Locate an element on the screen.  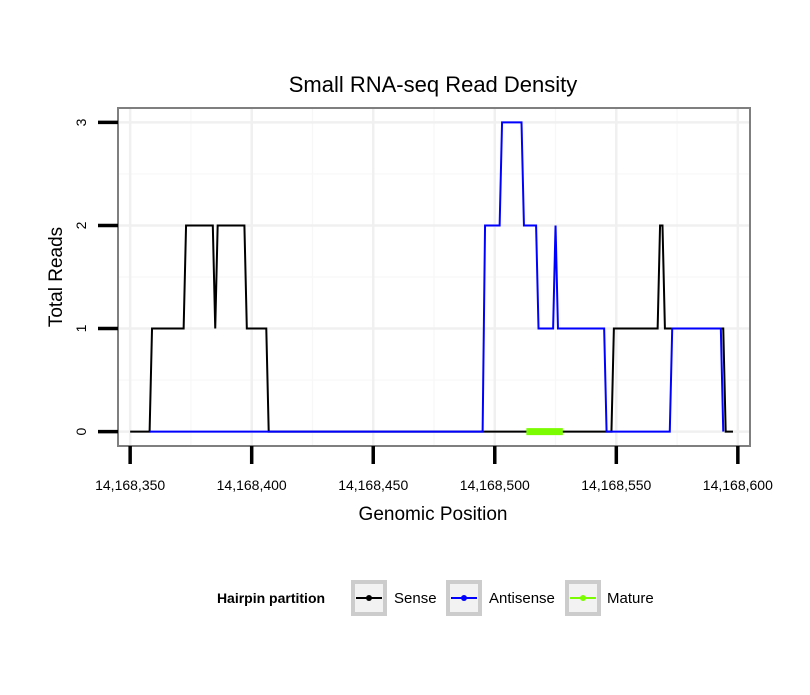
y-tick-label: 3 is located at coordinates (81, 122).